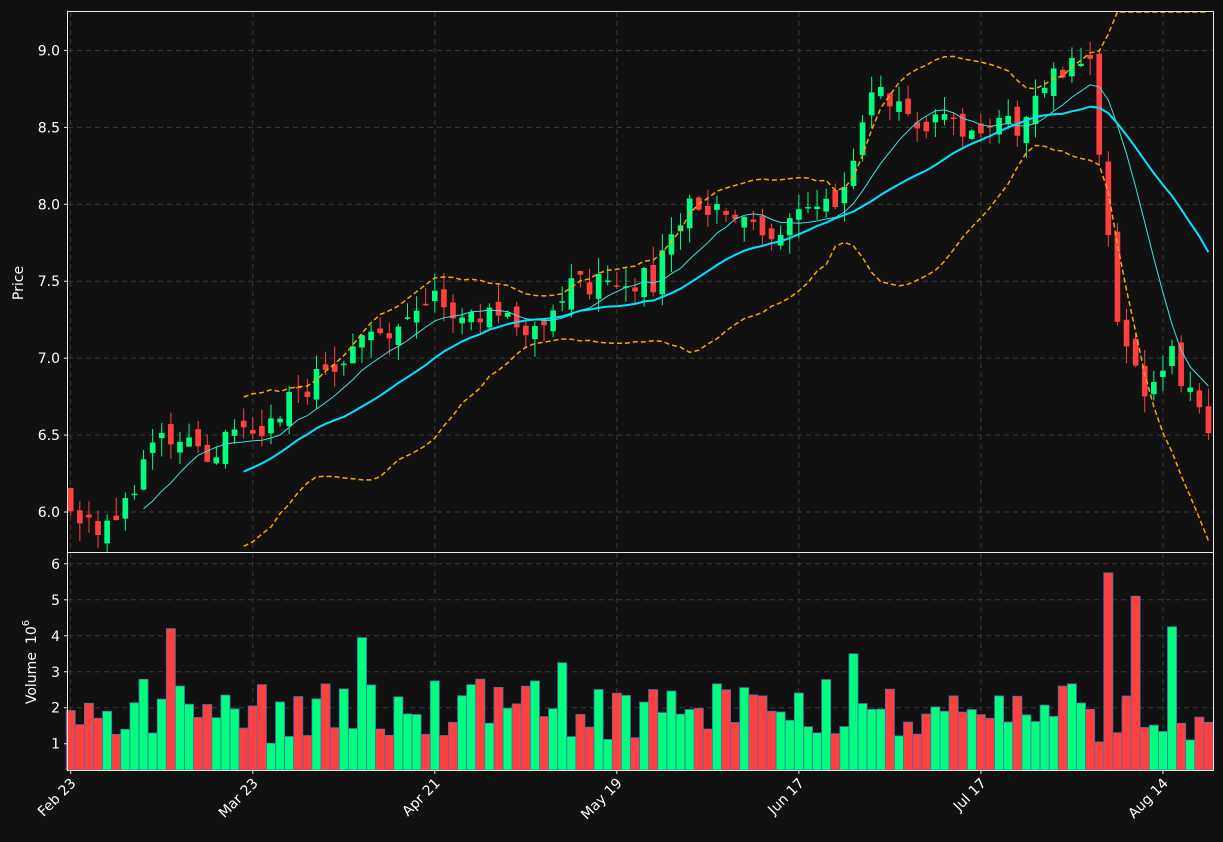 The image size is (1223, 842). I want to click on volume-y-ticks: 1 2 3 4 5 6, so click(59, 655).